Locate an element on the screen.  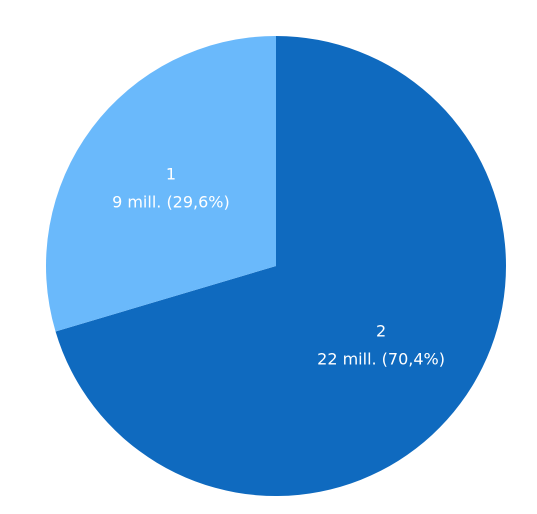
slice-category-label-1: 1 is located at coordinates (171, 174).